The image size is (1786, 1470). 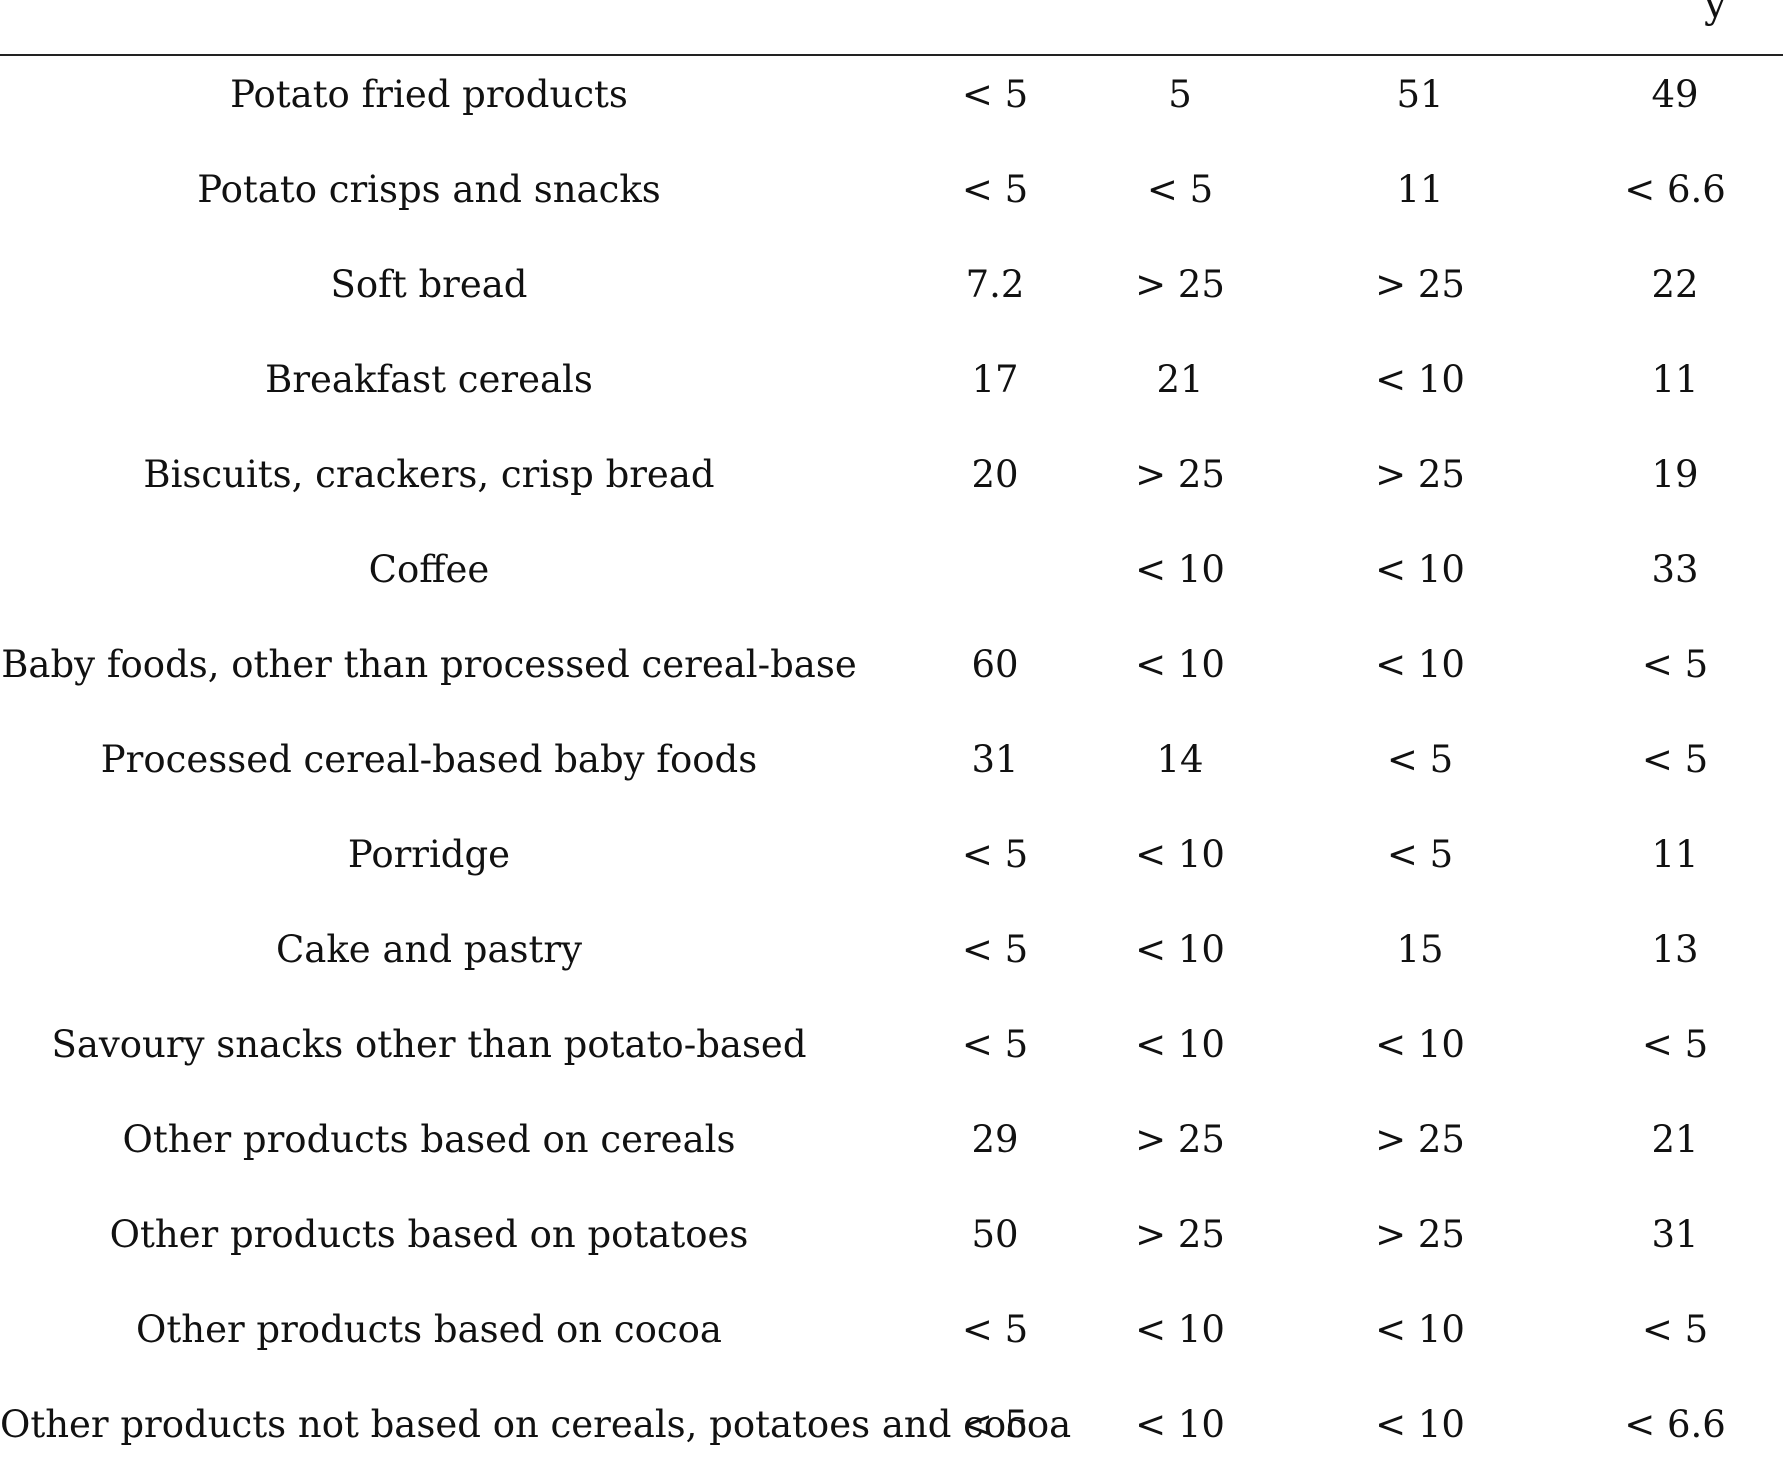 What do you see at coordinates (893, 577) in the screenshot?
I see `table-row: Coffee < 10 < 10 33` at bounding box center [893, 577].